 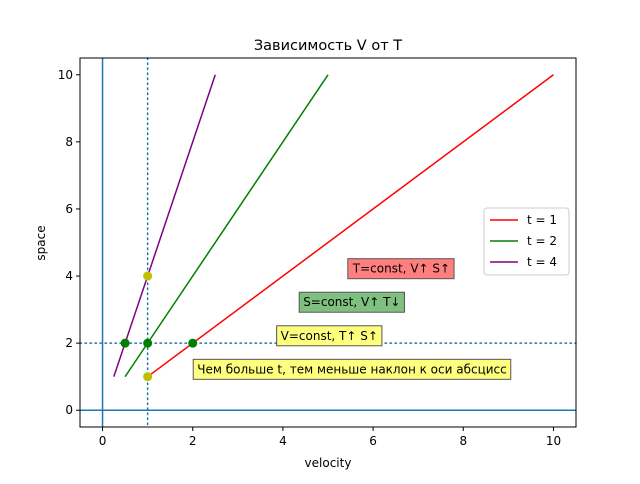 I want to click on y-tick-label-4: 8, so click(x=69, y=142).